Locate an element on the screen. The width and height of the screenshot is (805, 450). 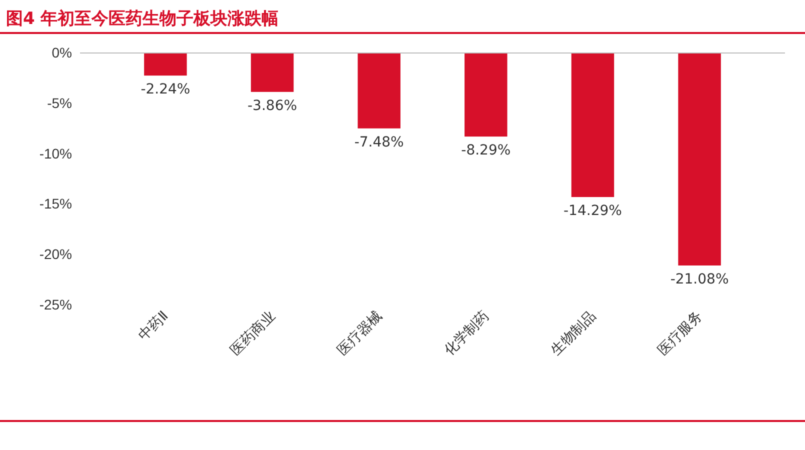
y-tick-label: 0% is located at coordinates (62, 52).